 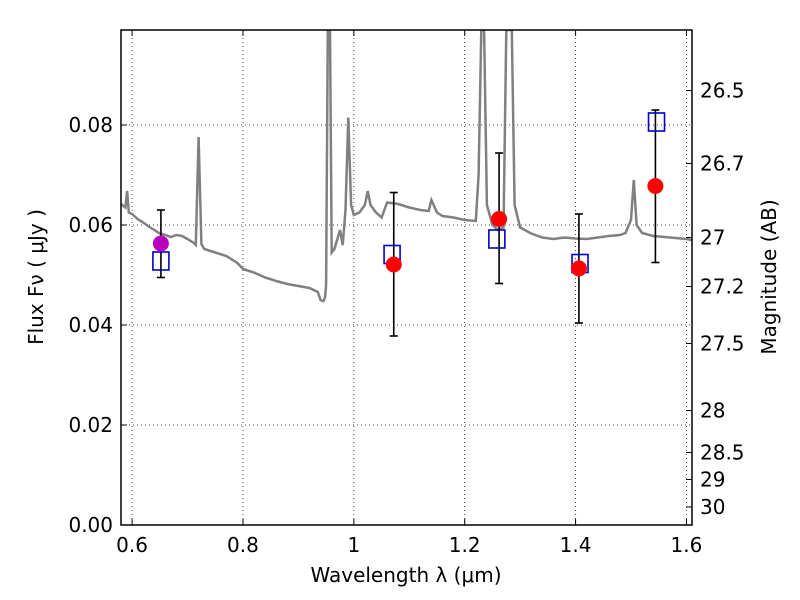 I want to click on y-tick-label: 0.08, so click(x=90, y=125).